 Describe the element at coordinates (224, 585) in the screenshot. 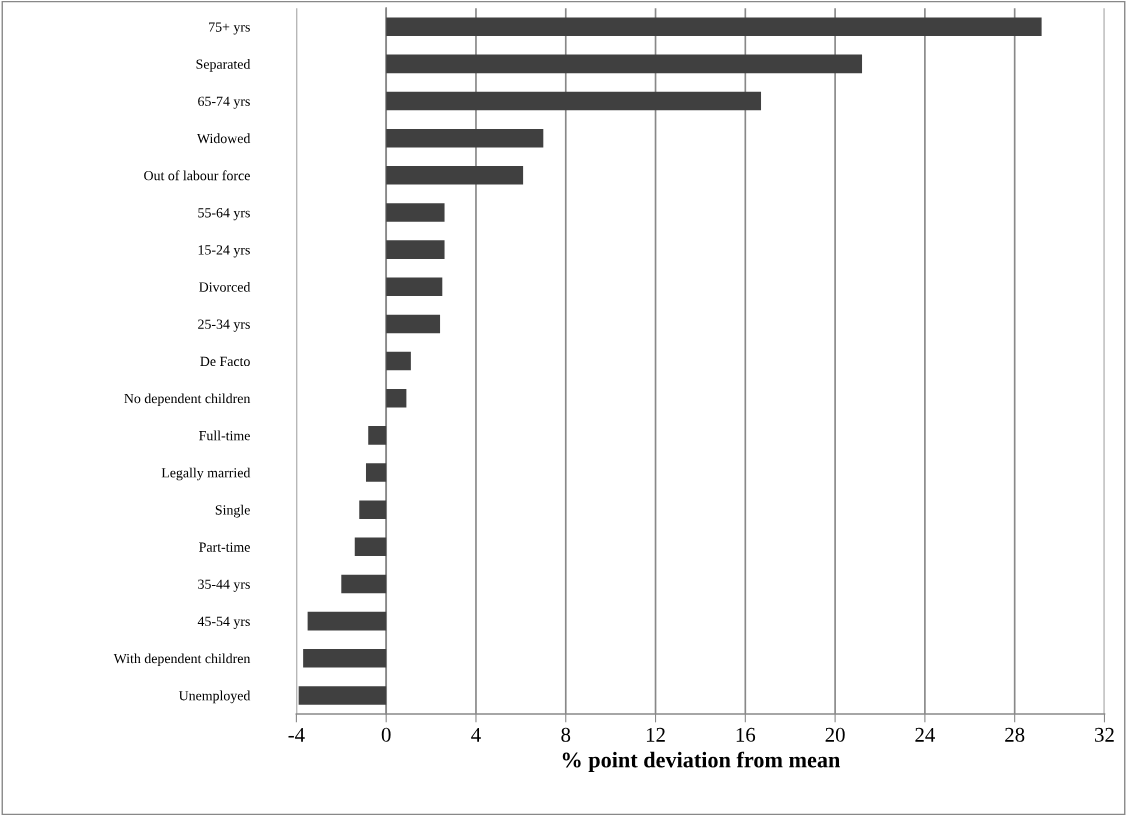

I see `y-tick-label: 35-44 yrs` at that location.